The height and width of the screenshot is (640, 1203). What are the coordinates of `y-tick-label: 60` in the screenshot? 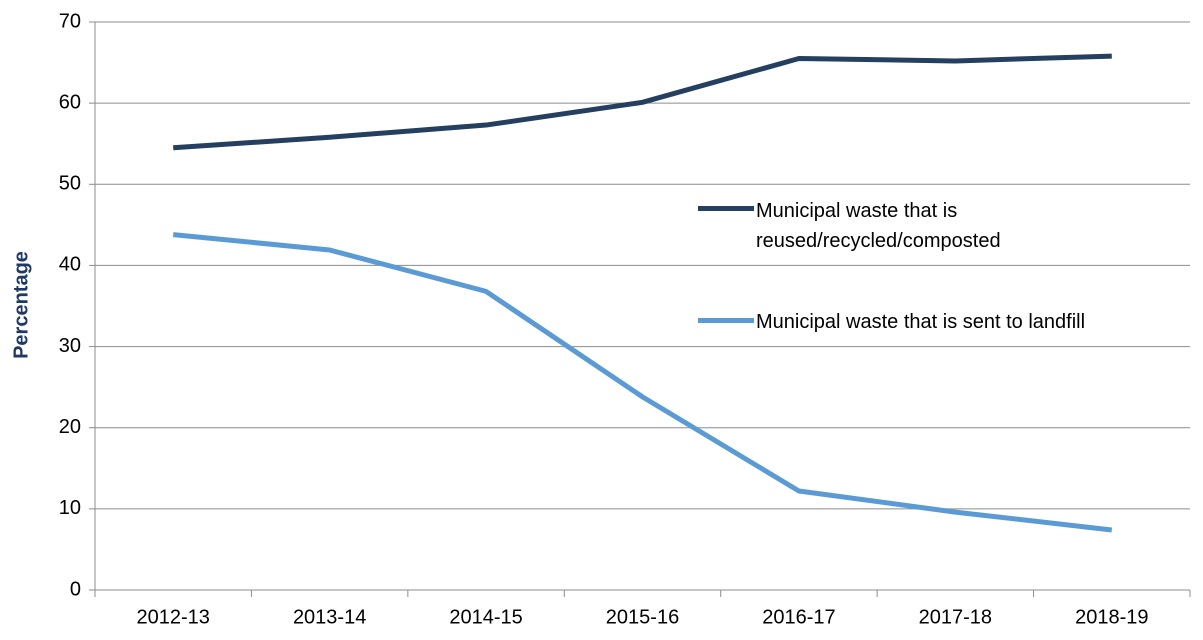 It's located at (70, 102).